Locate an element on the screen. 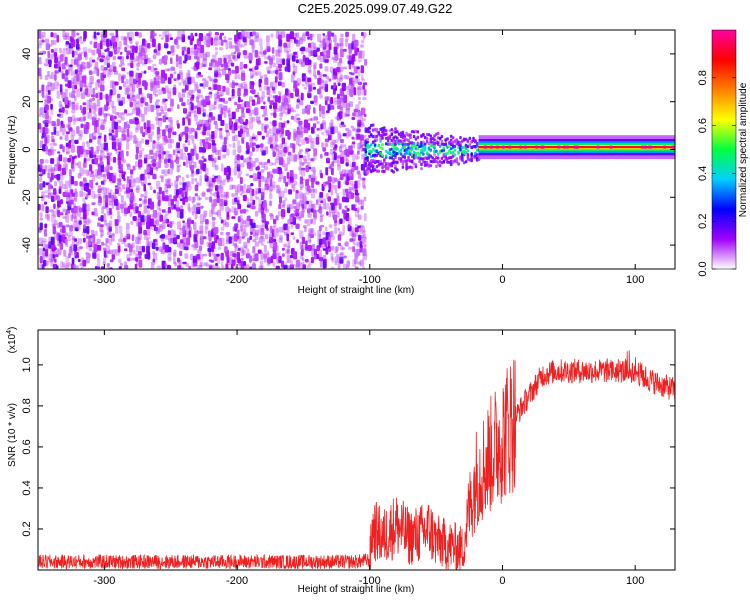 The height and width of the screenshot is (605, 750). y-tick-label: 0 is located at coordinates (27, 149).